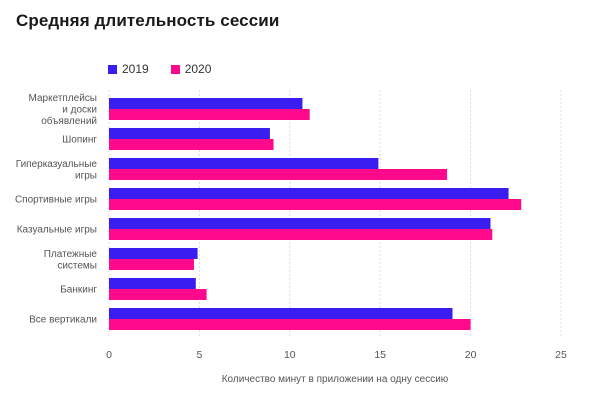 The height and width of the screenshot is (418, 600). I want to click on legend-label-2019: 2019, so click(135, 69).